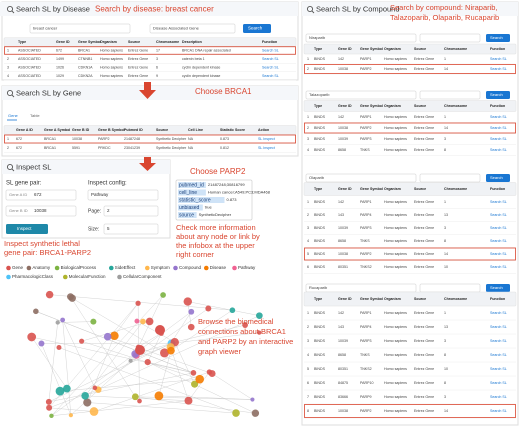 The image size is (520, 432). I want to click on column-header: Statistic Score, so click(232, 130).